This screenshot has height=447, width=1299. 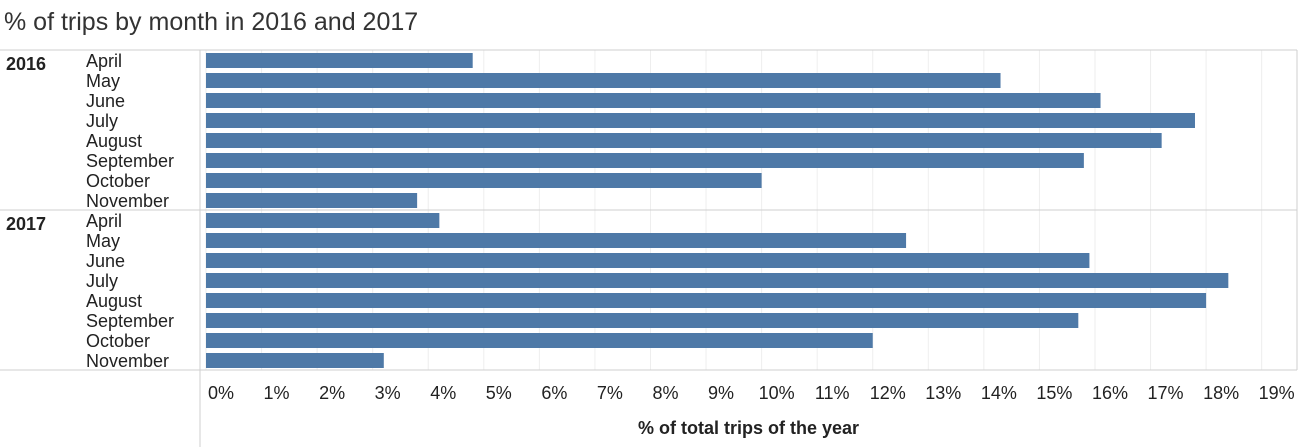 I want to click on x-tick-label: 16%, so click(x=1110, y=393).